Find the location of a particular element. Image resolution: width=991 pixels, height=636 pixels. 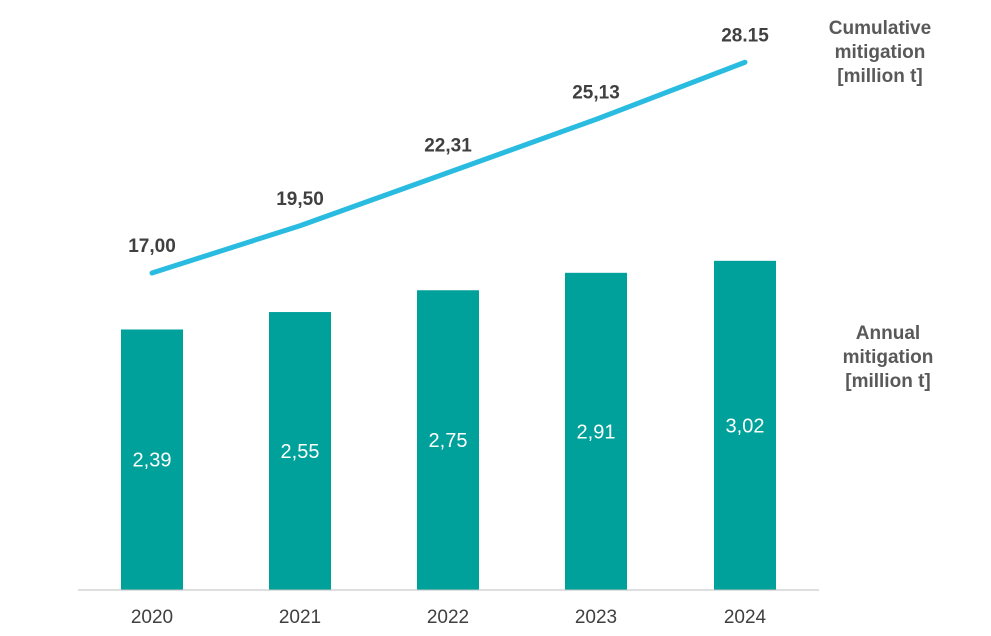

cumulative-label-2023: 25,13 is located at coordinates (596, 92).